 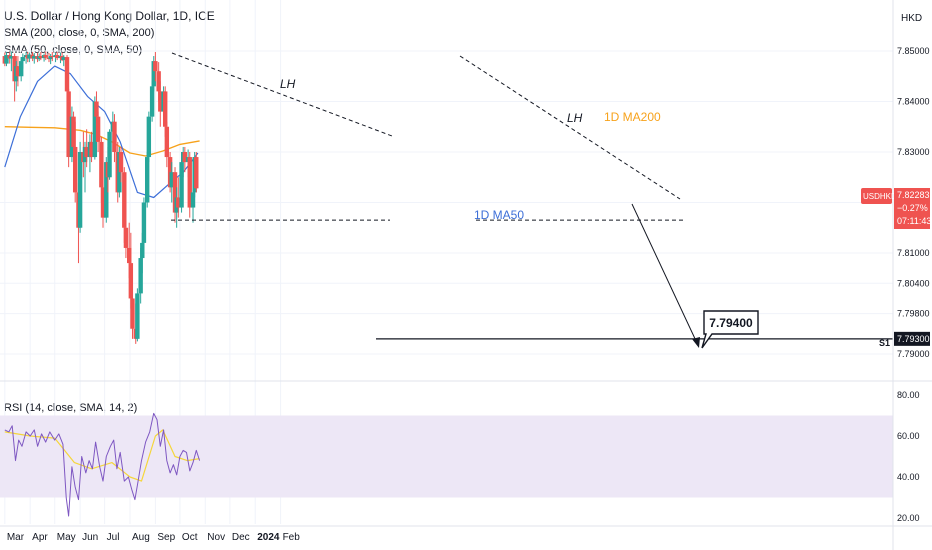 I want to click on sma200-legend: SMA (200, close, 0, SMA, 200), so click(x=79, y=33).